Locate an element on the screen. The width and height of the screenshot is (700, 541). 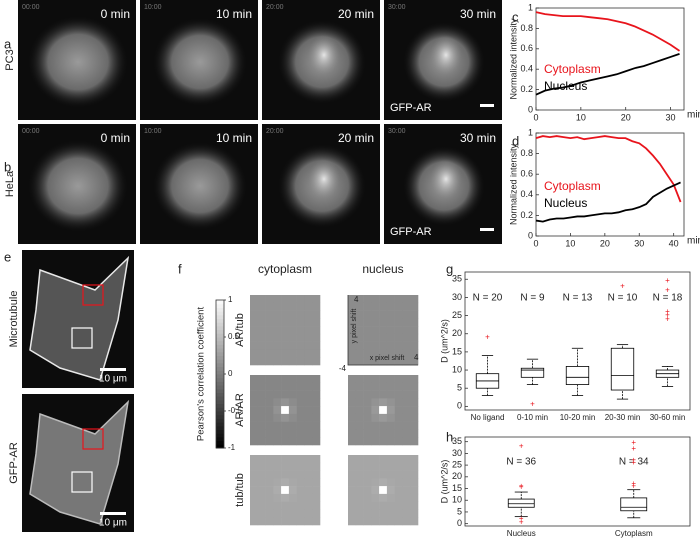
time-label: 20 min is located at coordinates (356, 14).